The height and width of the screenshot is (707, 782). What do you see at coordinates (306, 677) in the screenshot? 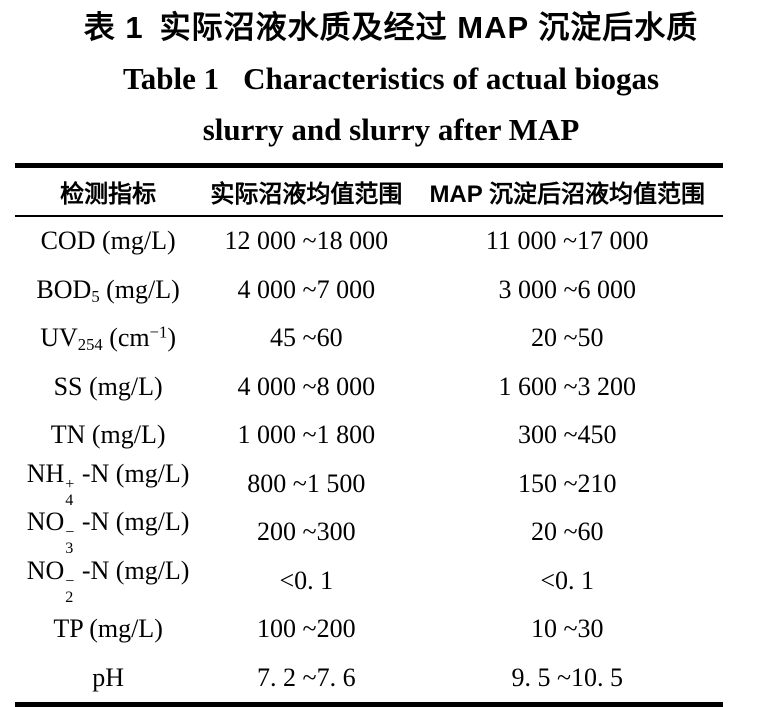
I see `actual-value-cell: 7. 2 ~7. 6` at bounding box center [306, 677].